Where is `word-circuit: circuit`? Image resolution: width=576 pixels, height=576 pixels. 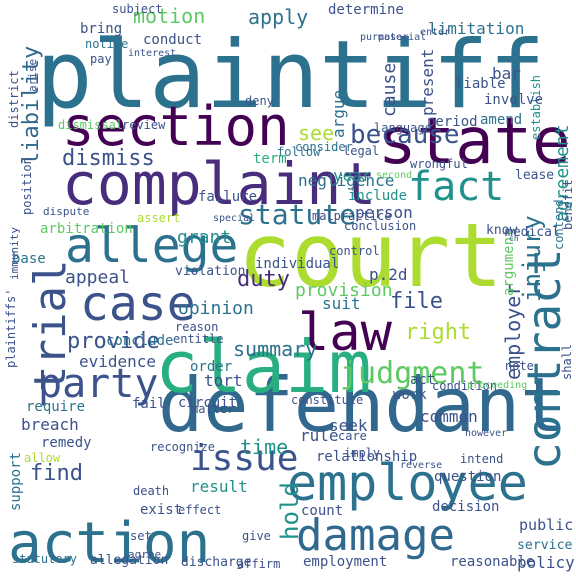 word-circuit: circuit is located at coordinates (207, 403).